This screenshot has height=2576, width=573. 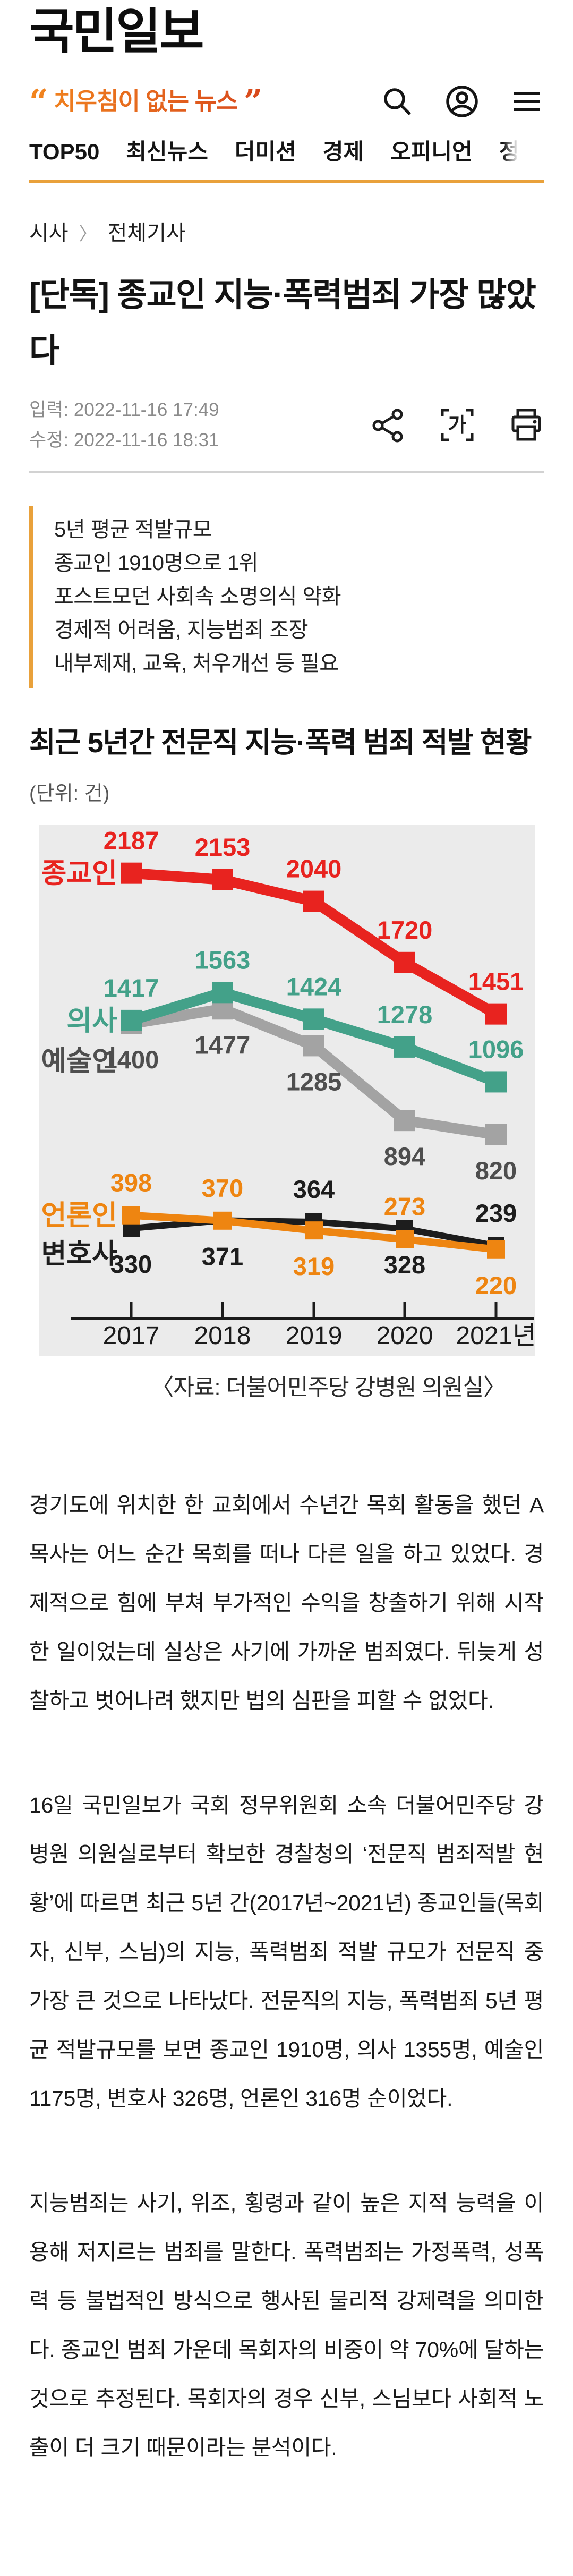 I want to click on close-quote-icon: ”, so click(x=252, y=101).